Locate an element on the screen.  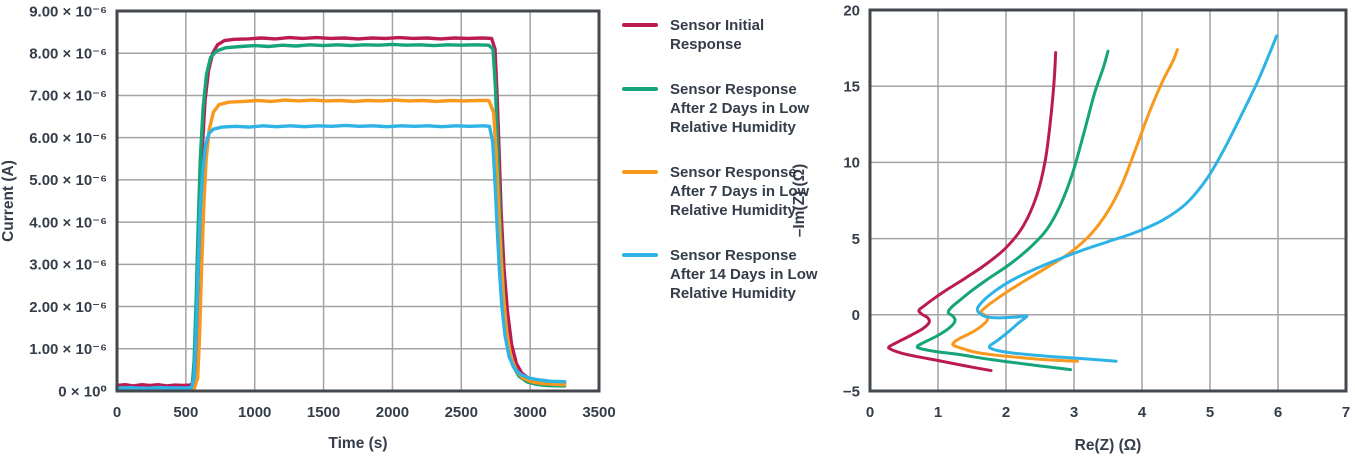
y-tick-label: 20 is located at coordinates (851, 10).